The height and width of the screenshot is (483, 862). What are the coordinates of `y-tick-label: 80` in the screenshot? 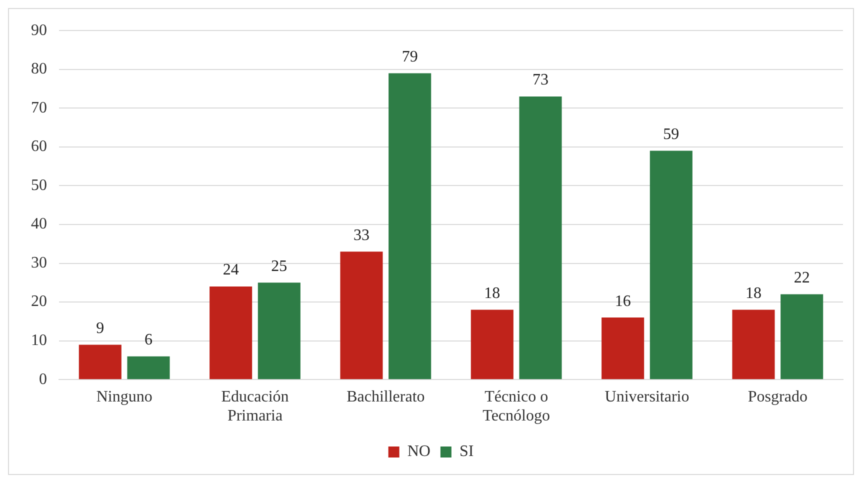 It's located at (39, 69).